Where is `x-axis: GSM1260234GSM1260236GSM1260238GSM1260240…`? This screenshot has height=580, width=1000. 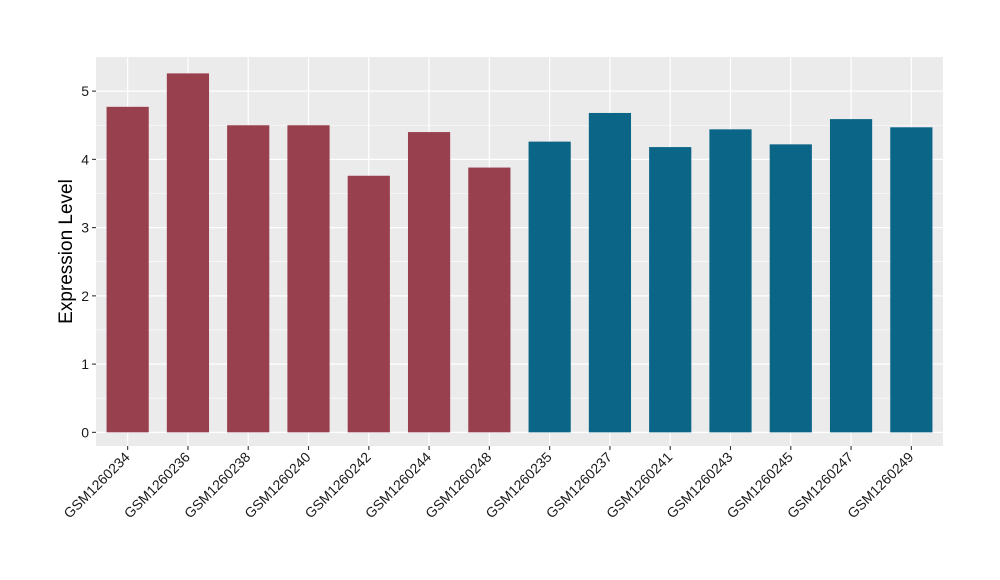 x-axis: GSM1260234GSM1260236GSM1260238GSM1260240… is located at coordinates (488, 483).